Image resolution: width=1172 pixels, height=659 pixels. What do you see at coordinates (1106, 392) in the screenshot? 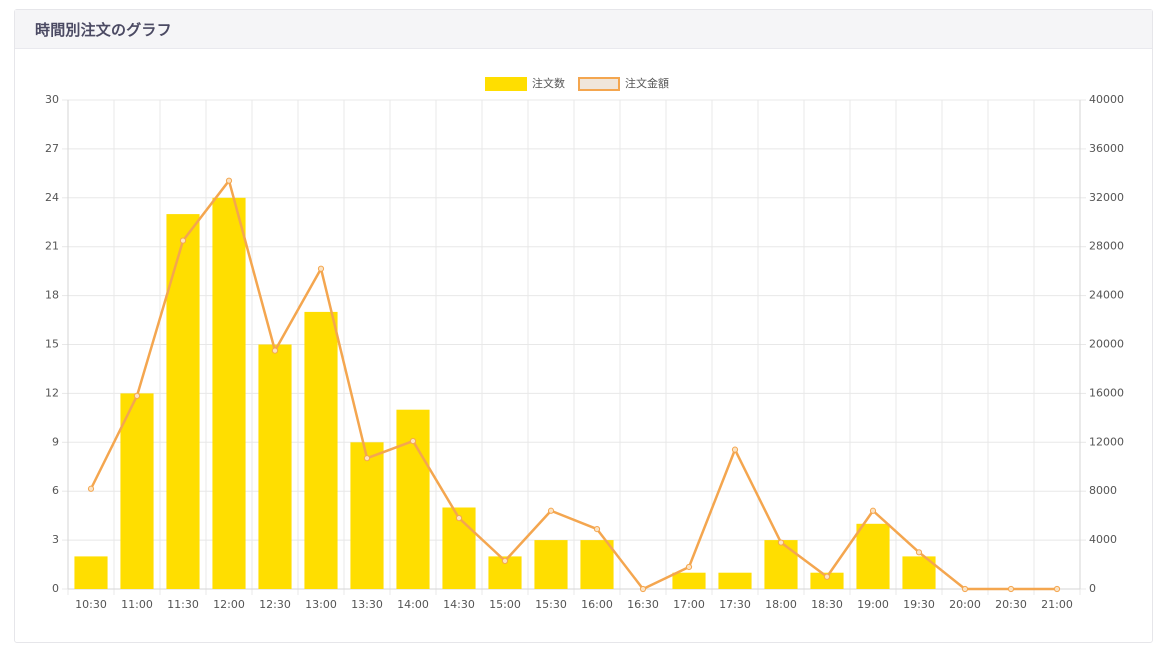
I see `y-right-tick-label: 16000` at bounding box center [1106, 392].